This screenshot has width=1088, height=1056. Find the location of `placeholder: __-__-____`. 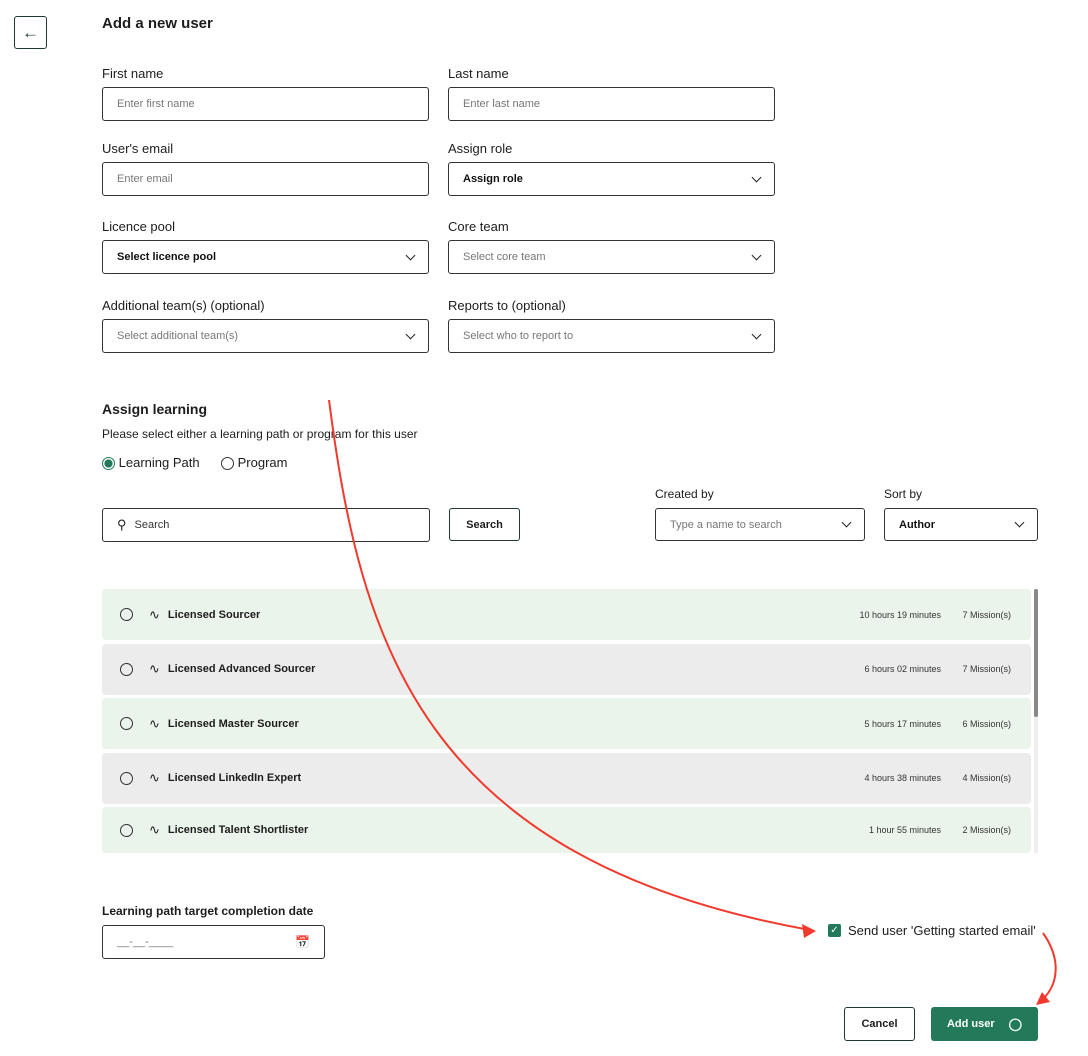

placeholder: __-__-____ is located at coordinates (145, 942).